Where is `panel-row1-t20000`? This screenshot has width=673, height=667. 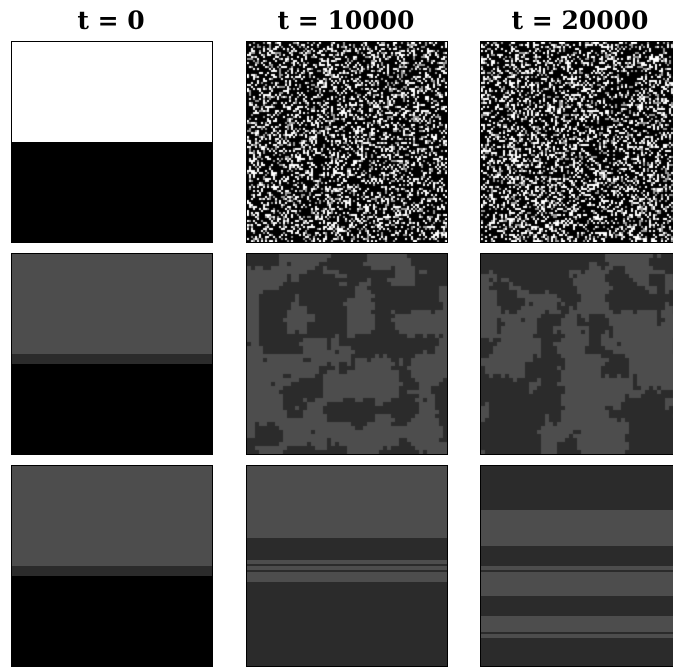
panel-row1-t20000 is located at coordinates (576, 142).